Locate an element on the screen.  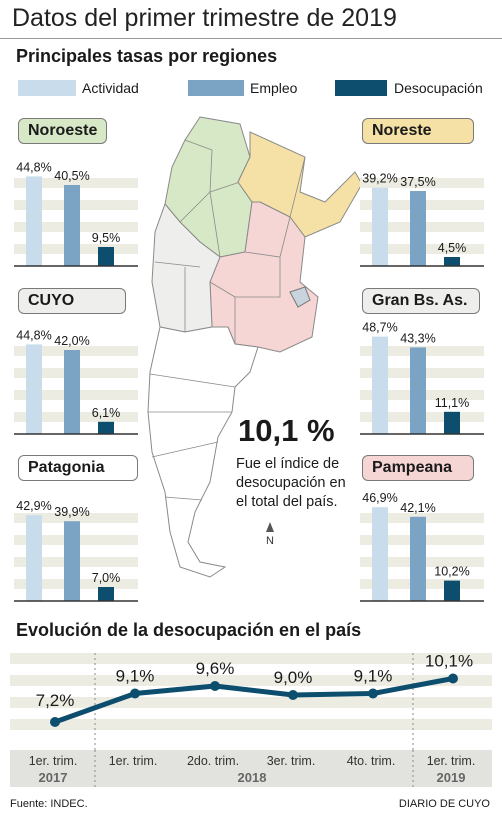
svg-text: N is located at coordinates (270, 541).